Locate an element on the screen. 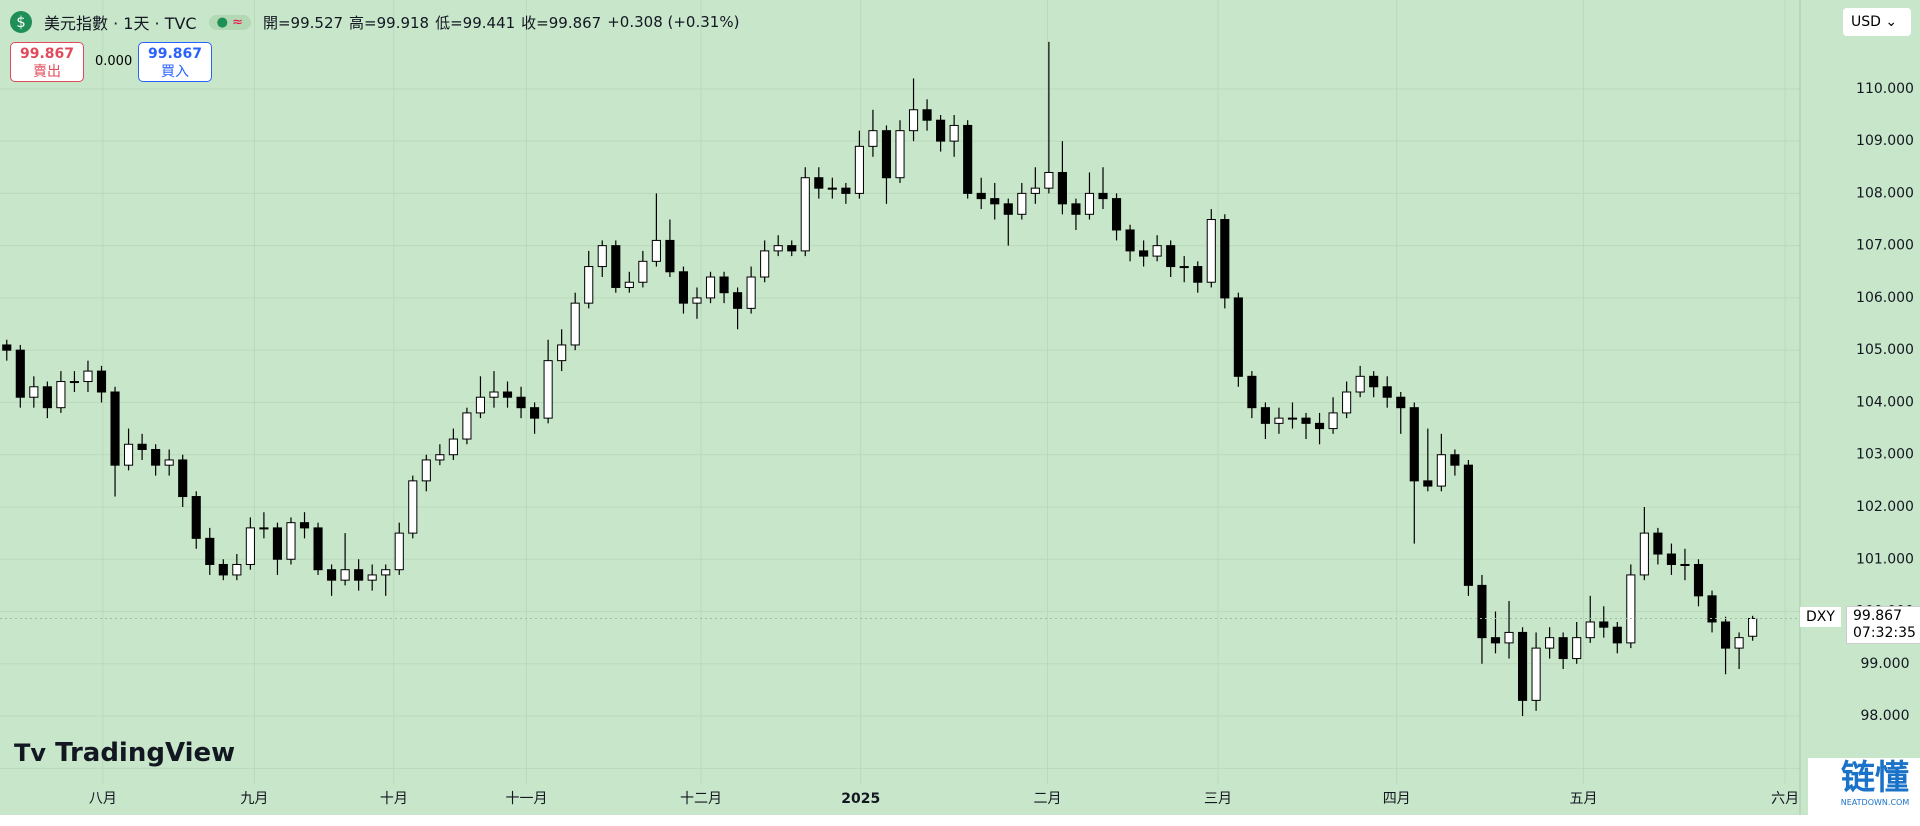 Image resolution: width=1920 pixels, height=826 pixels. x-tick-label: 十二月 is located at coordinates (701, 799).